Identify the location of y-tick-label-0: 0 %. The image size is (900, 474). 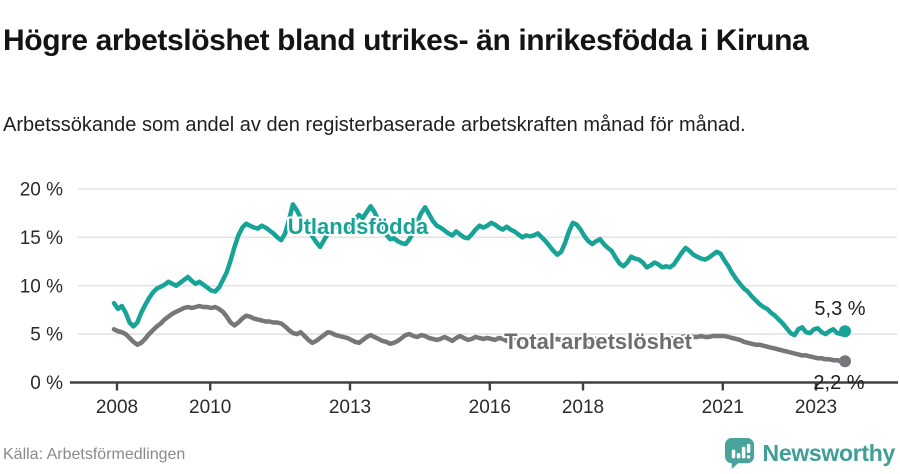
(46, 383).